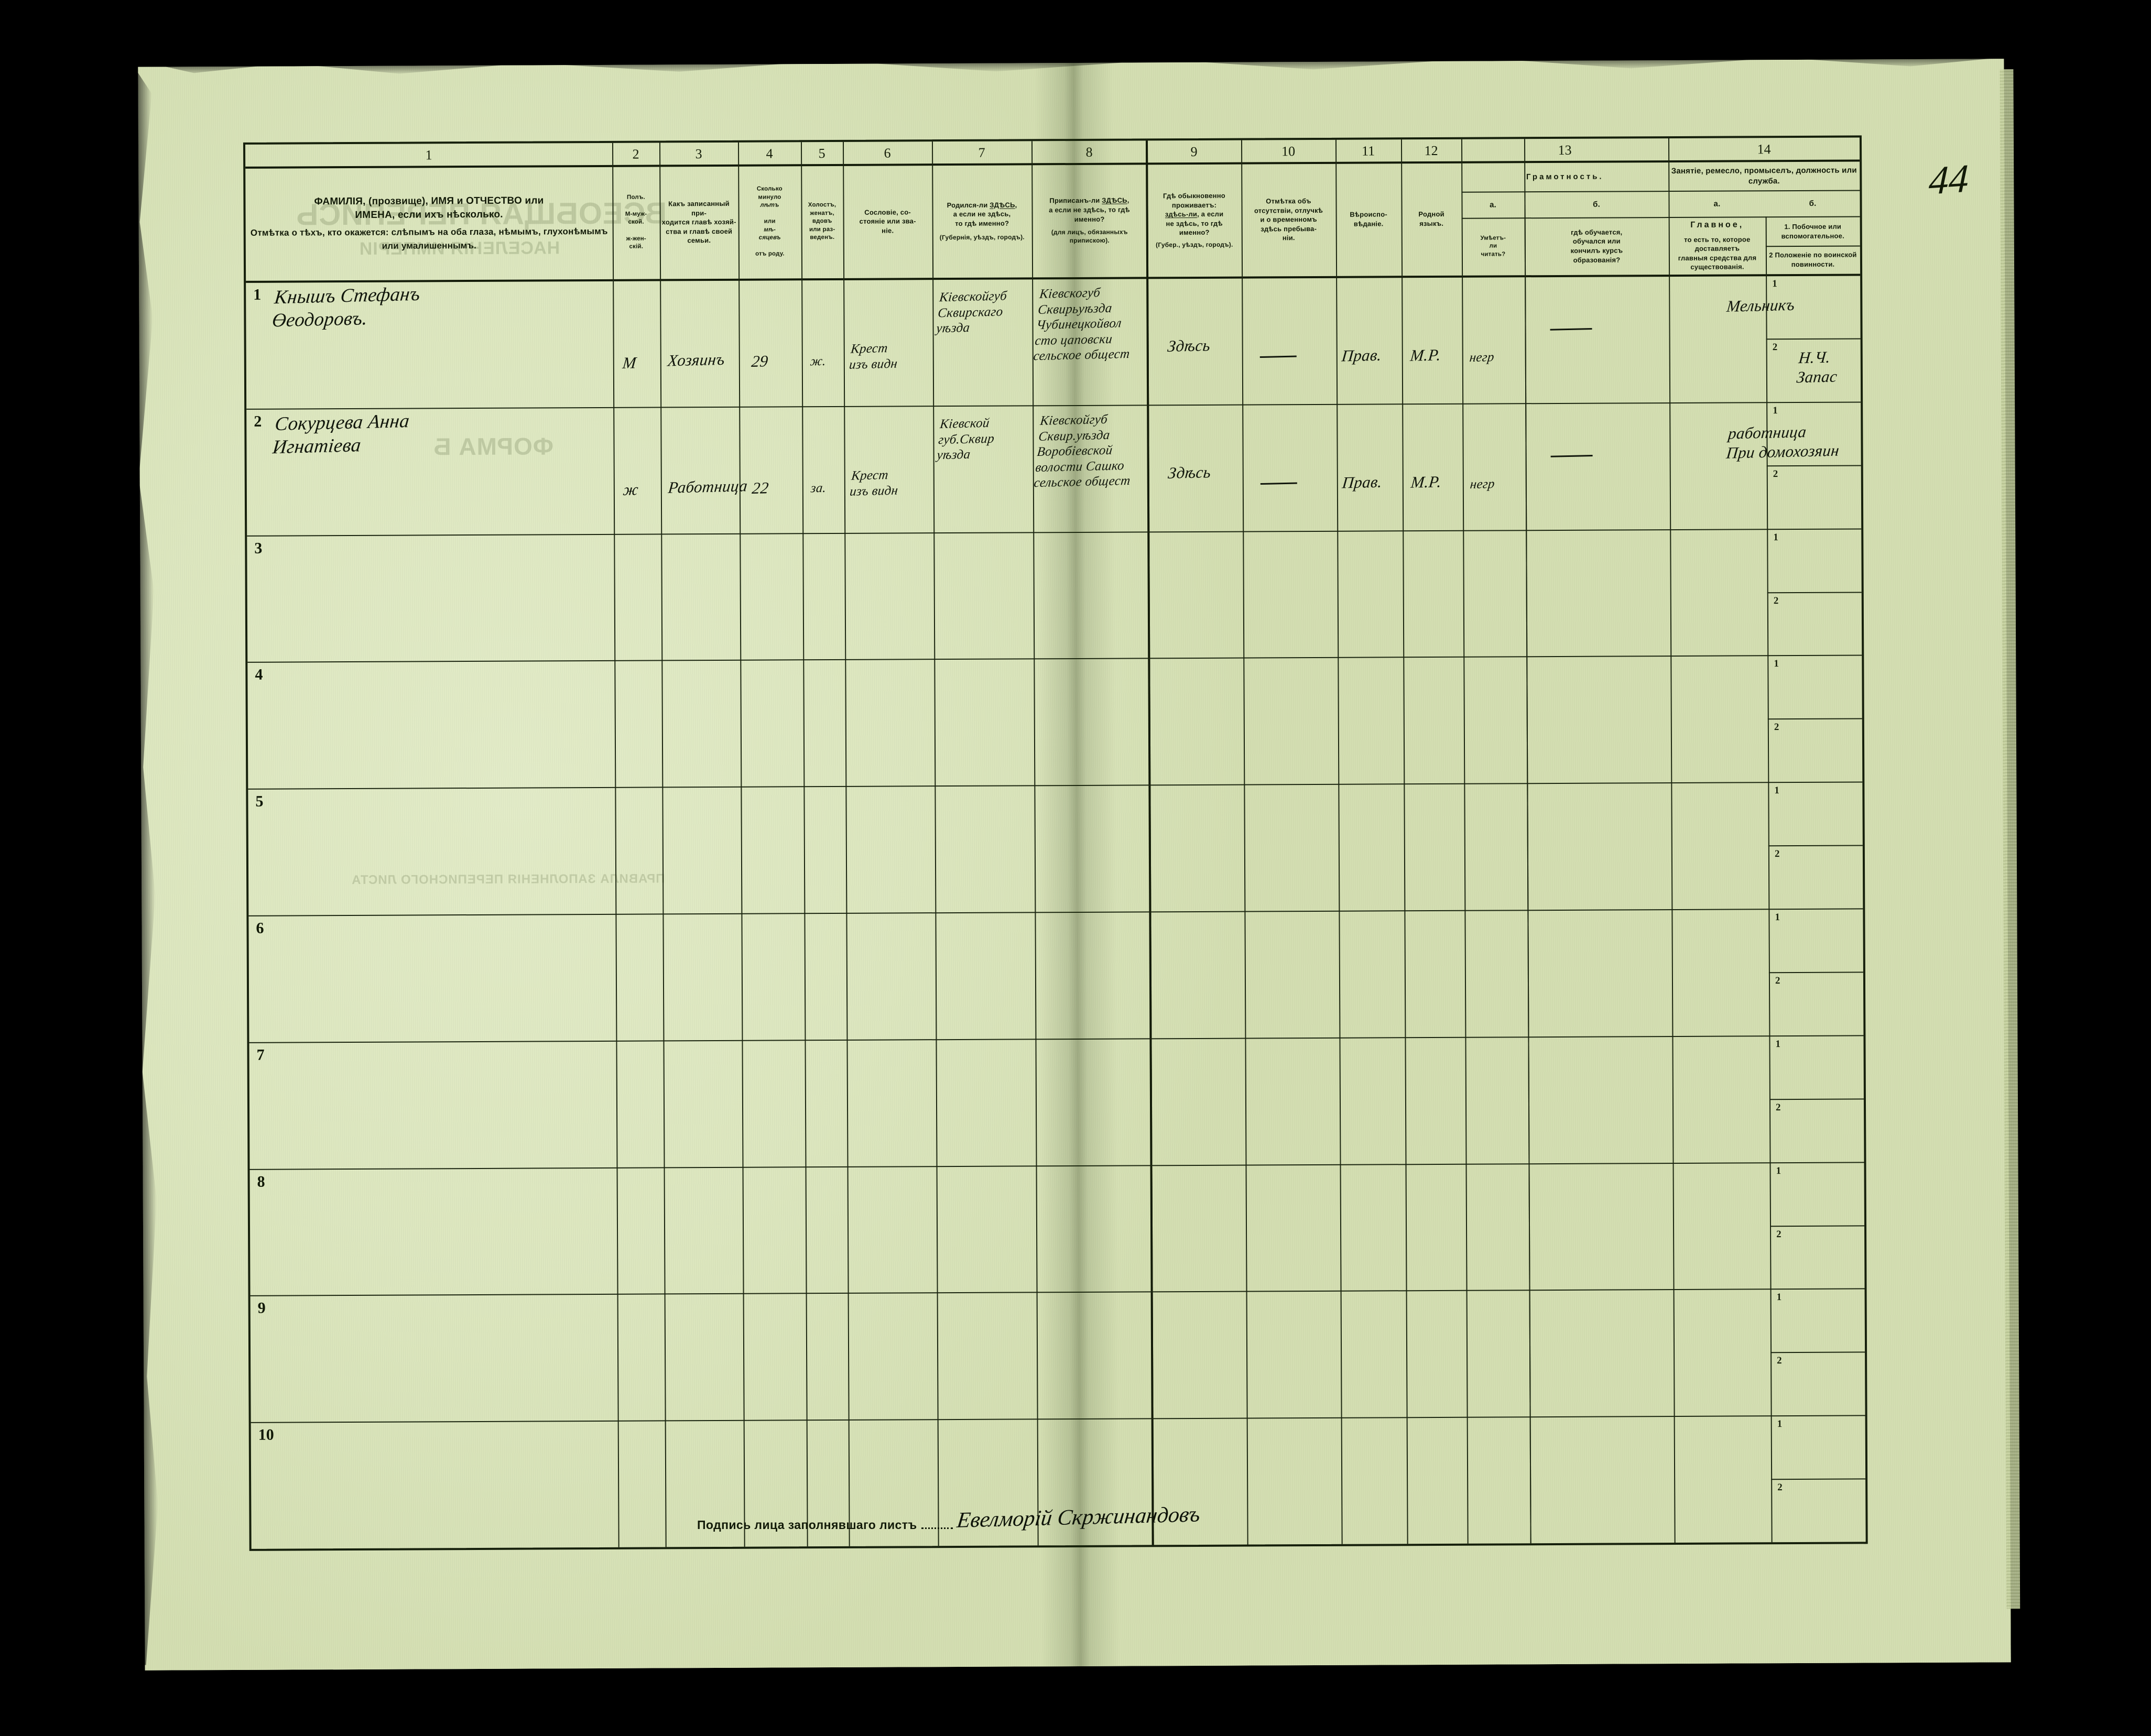 The image size is (2151, 1736). I want to click on table-cell-value: Кіевской губ.Сквир уѣзда, so click(965, 439).